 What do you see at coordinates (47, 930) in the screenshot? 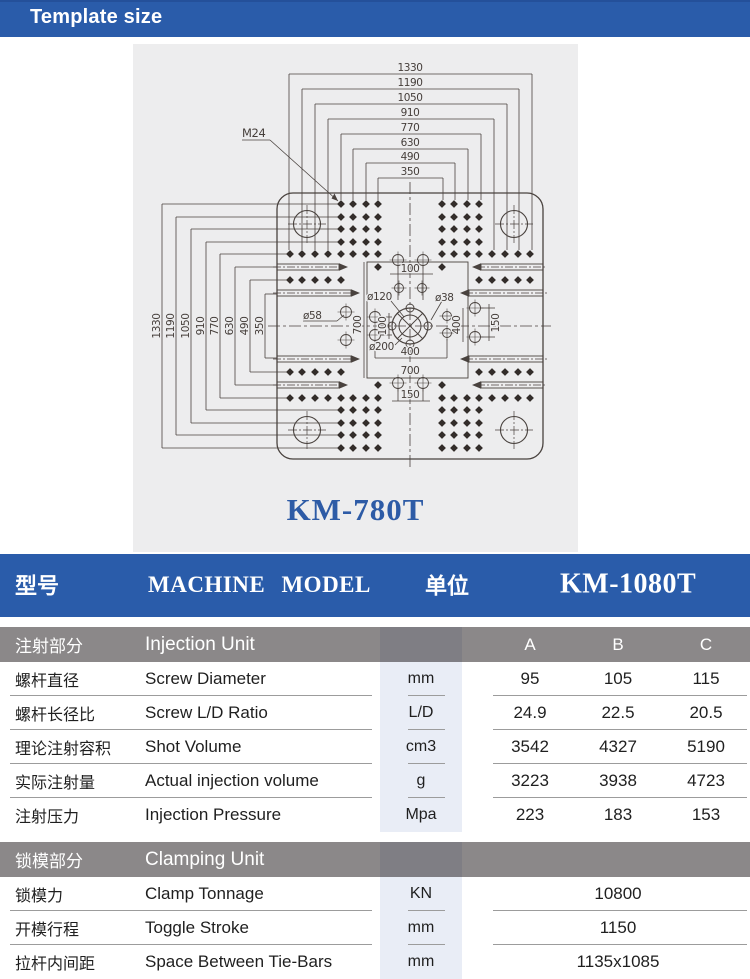
I see `row-label-zh: 开模行程` at bounding box center [47, 930].